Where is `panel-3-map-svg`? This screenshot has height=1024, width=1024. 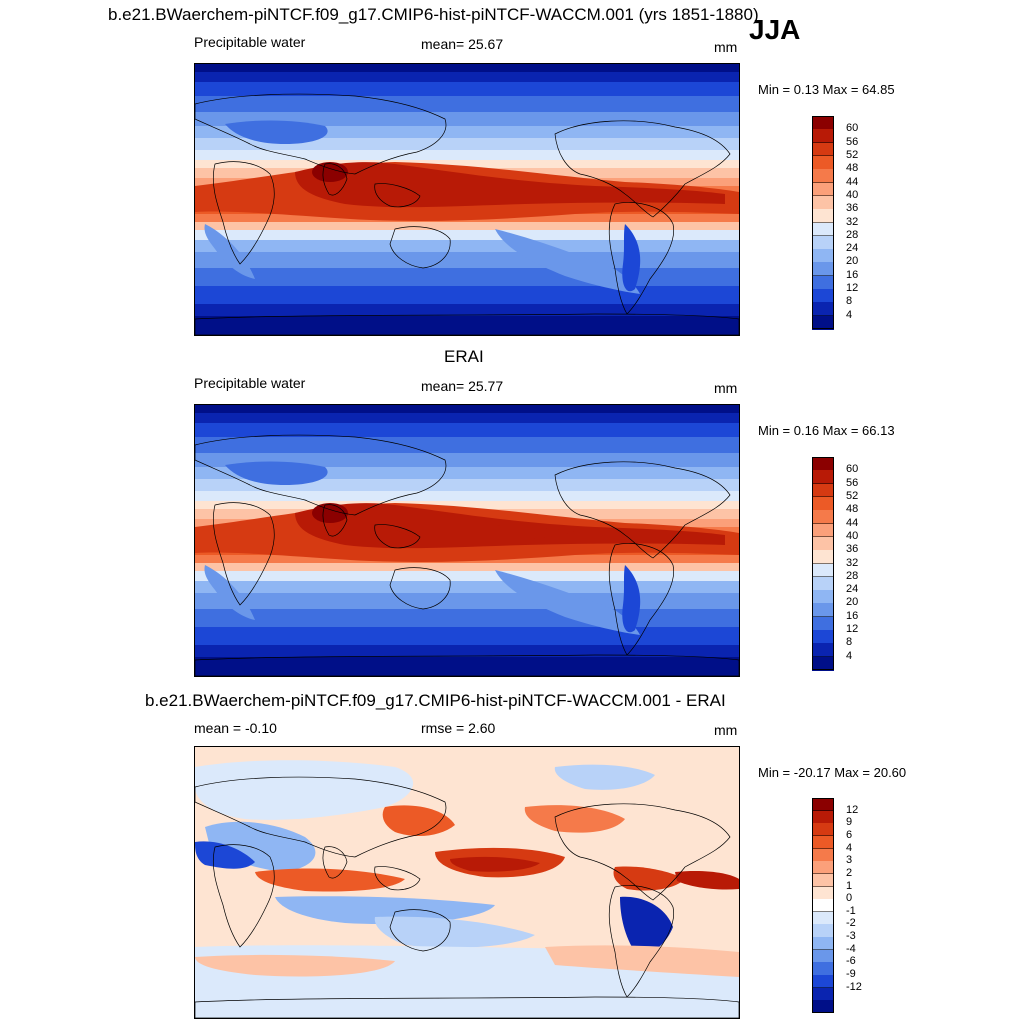
panel-3-map-svg is located at coordinates (467, 882).